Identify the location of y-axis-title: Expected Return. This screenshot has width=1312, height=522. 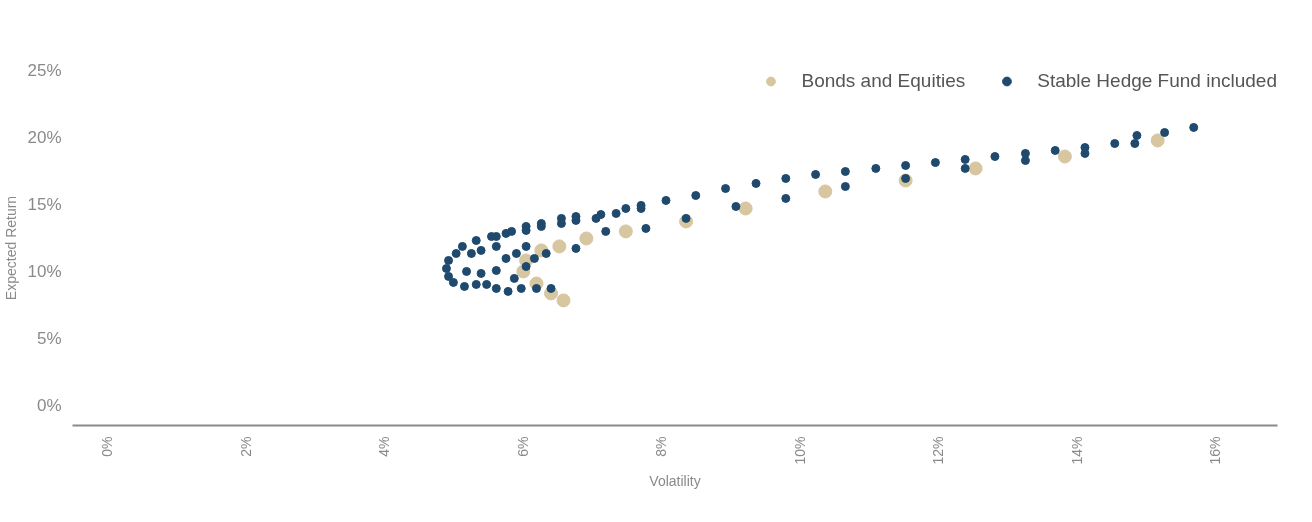
(11, 248).